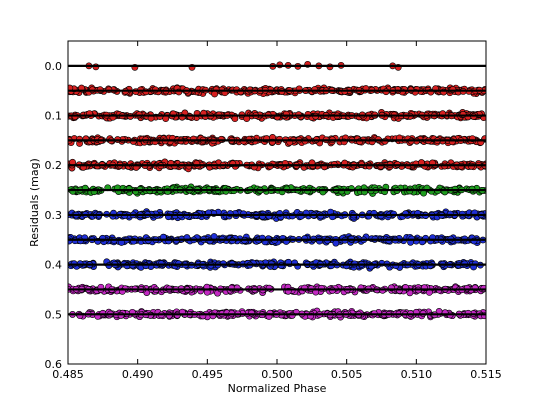  Describe the element at coordinates (486, 374) in the screenshot. I see `x-tick-label: 0.515` at that location.